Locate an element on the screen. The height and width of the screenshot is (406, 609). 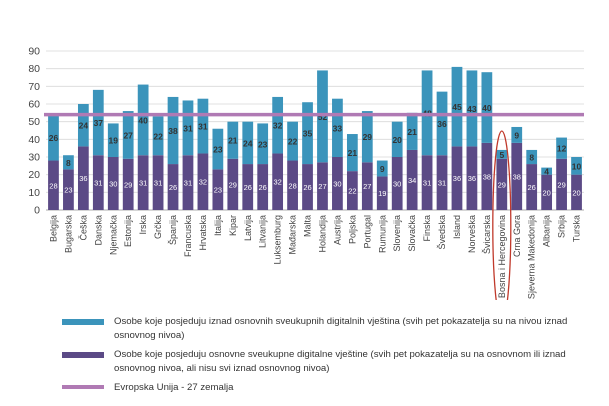
data-label-above-basic: 52 is located at coordinates (323, 117).